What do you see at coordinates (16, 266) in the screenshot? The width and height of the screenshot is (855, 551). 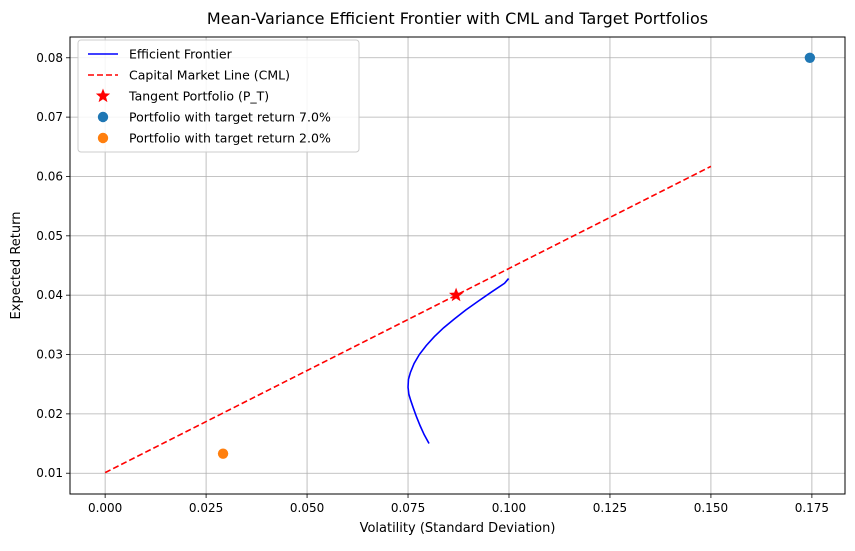 I see `y-axis-label: Expected Return` at bounding box center [16, 266].